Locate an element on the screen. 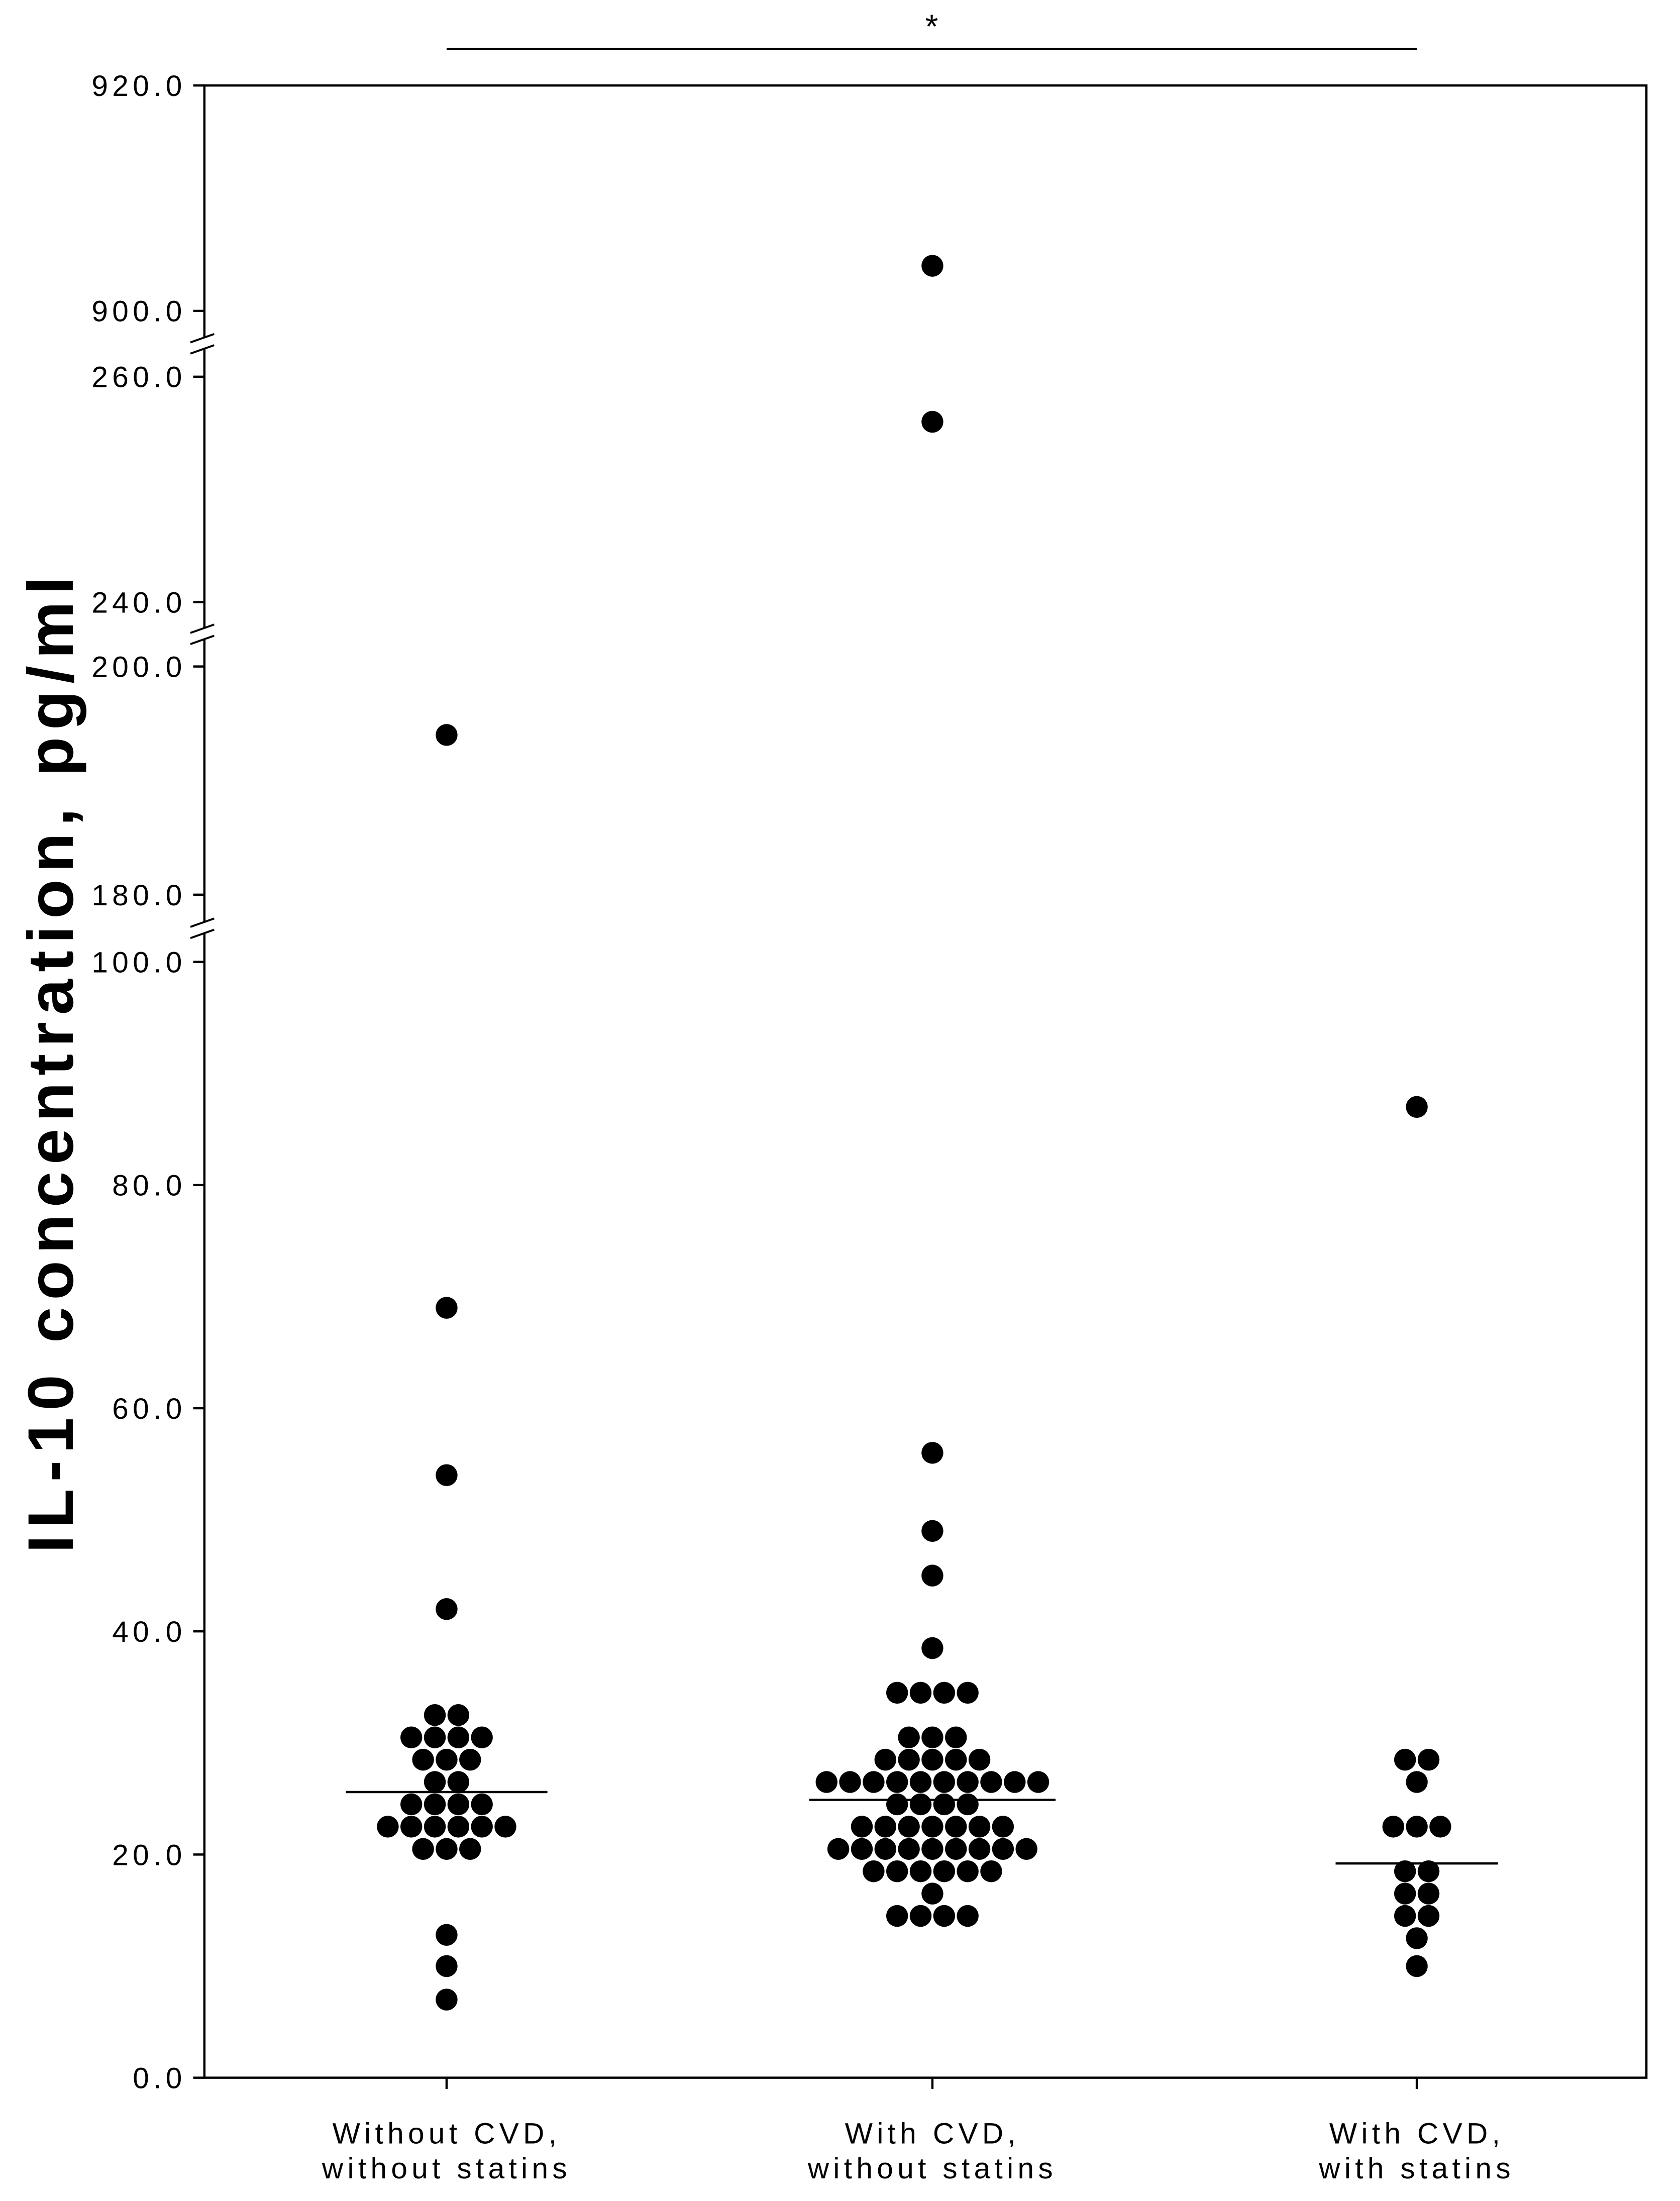 This screenshot has height=2201, width=1680. significance-star: * is located at coordinates (931, 26).